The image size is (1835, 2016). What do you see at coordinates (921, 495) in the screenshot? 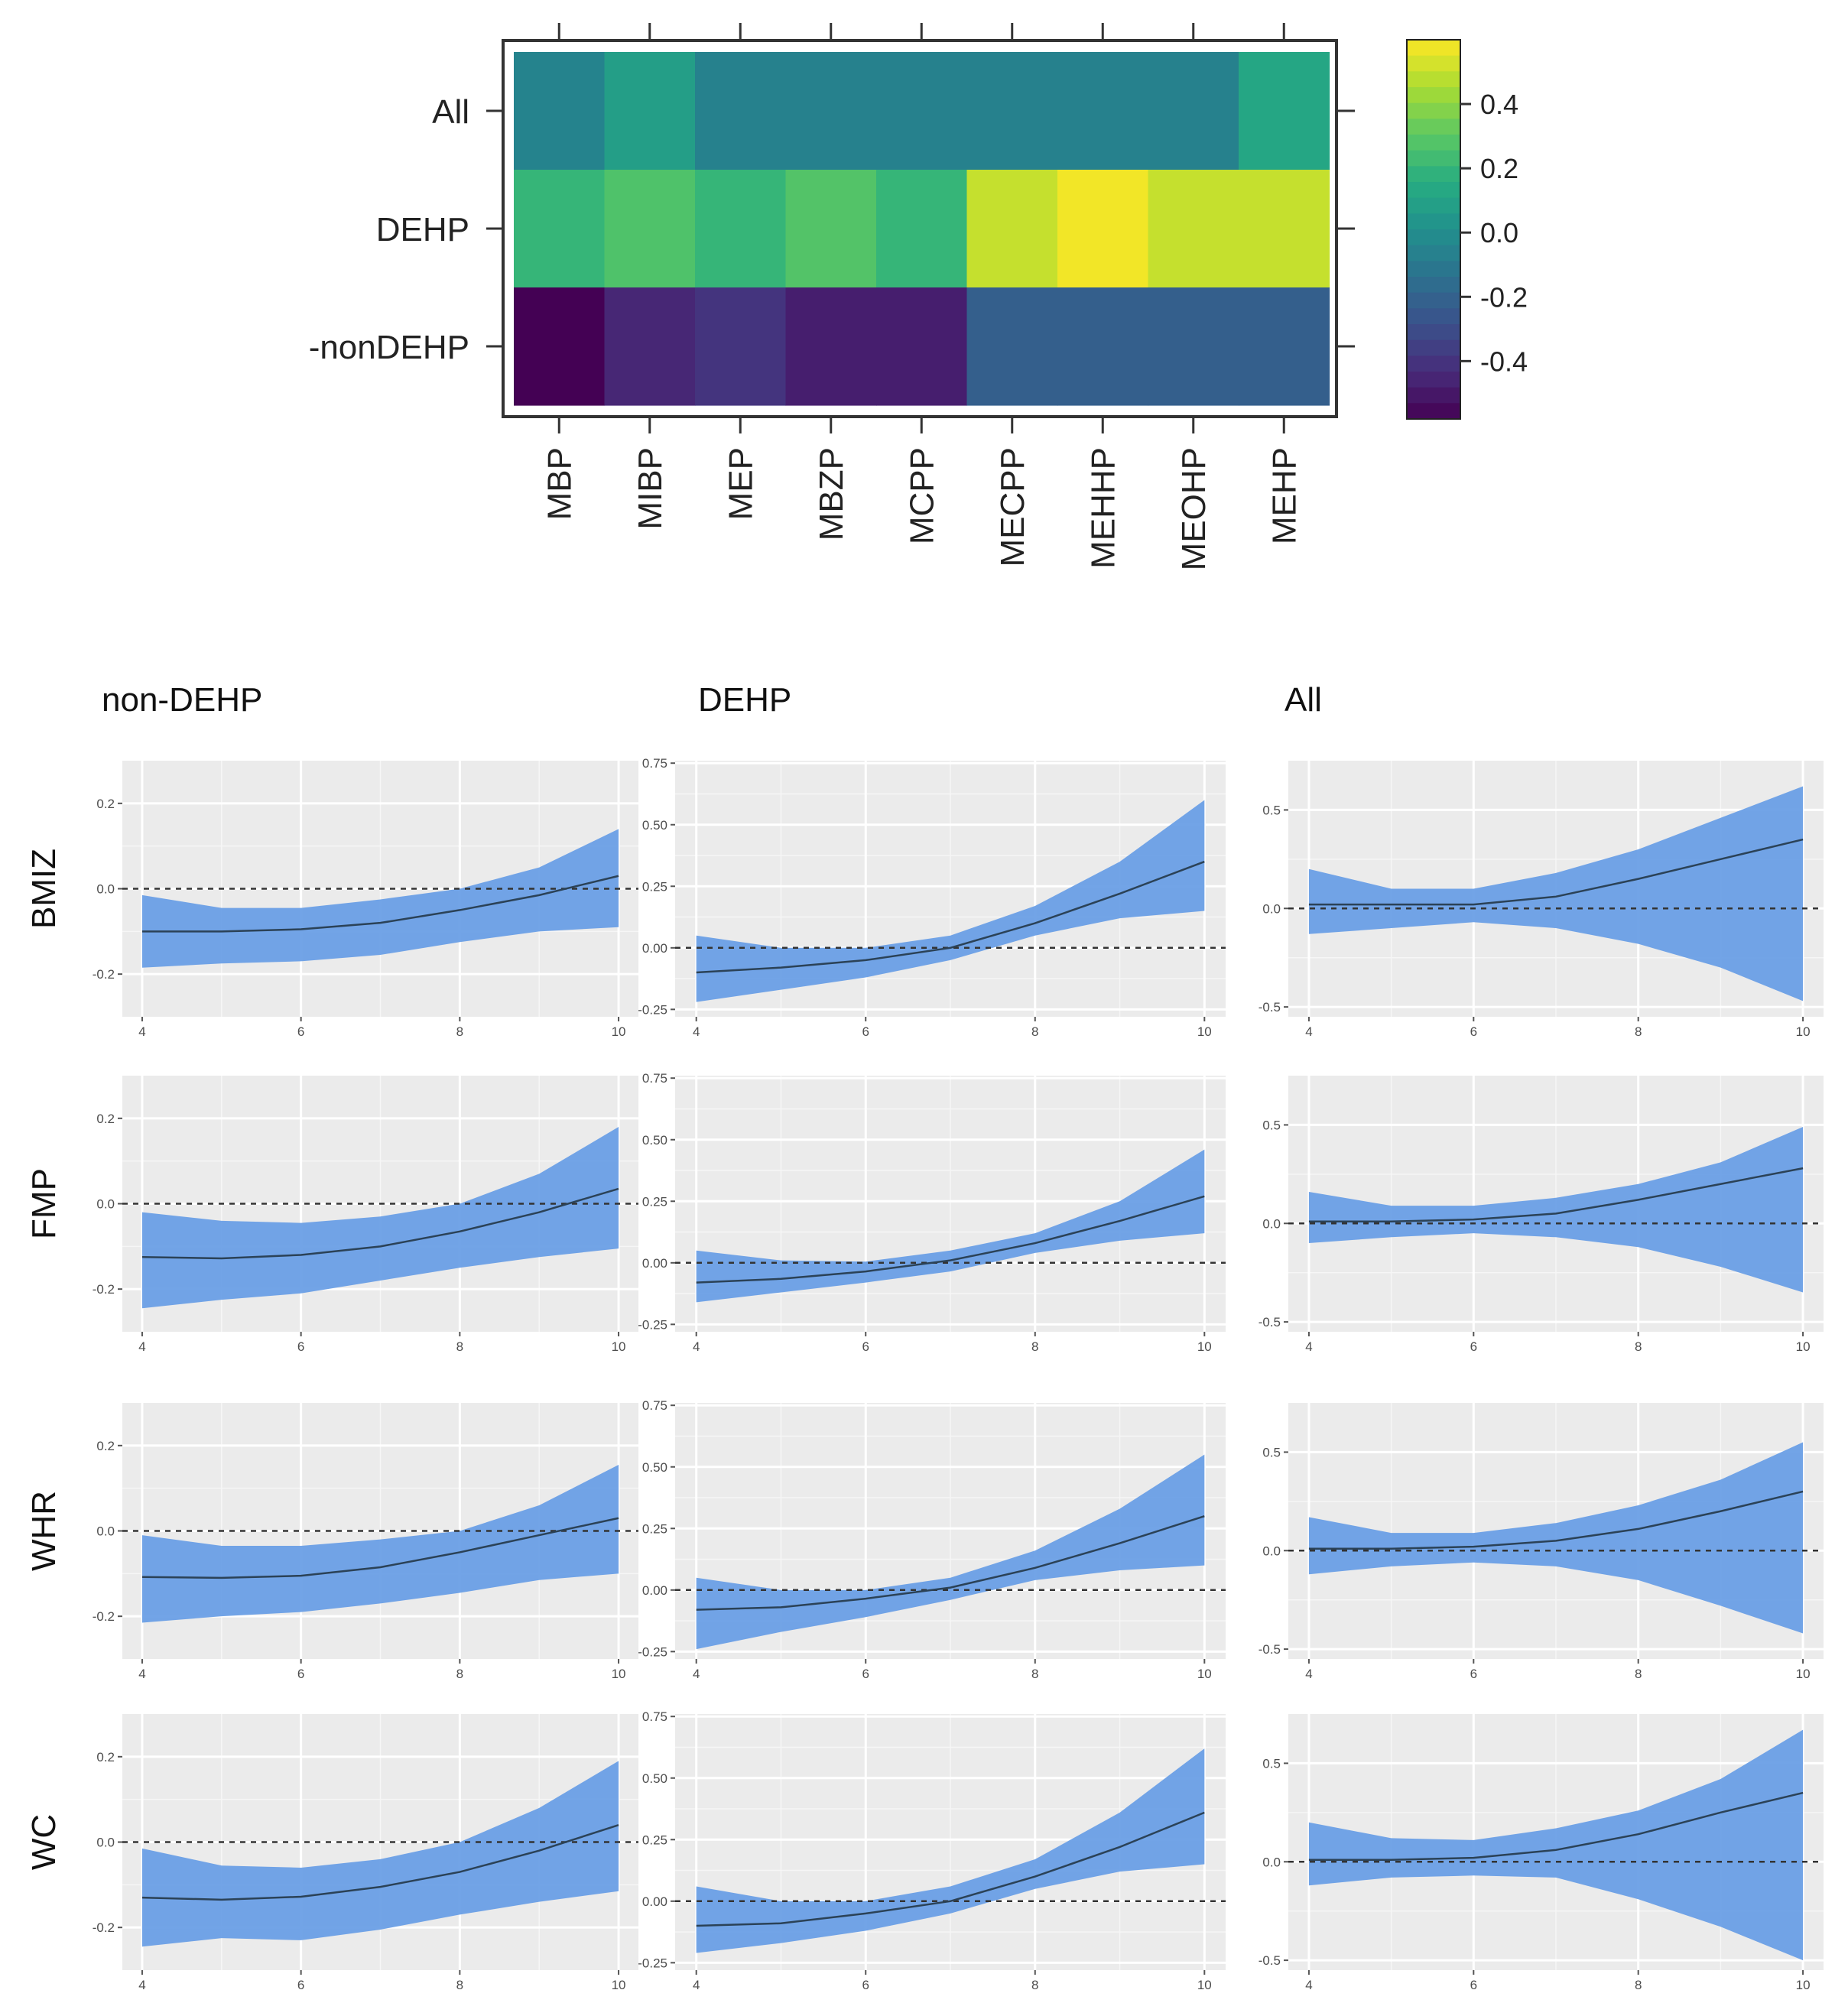
I see `col-label: MCPP` at bounding box center [921, 495].